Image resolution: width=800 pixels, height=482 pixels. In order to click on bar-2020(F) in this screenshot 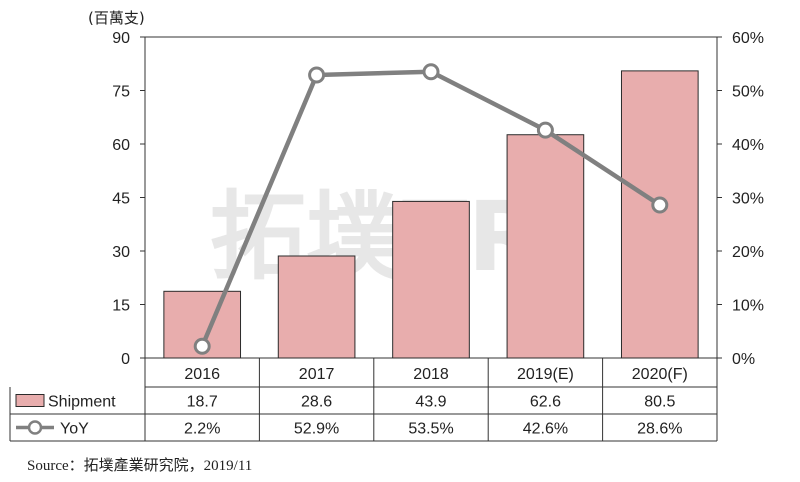, I will do `click(659, 214)`.